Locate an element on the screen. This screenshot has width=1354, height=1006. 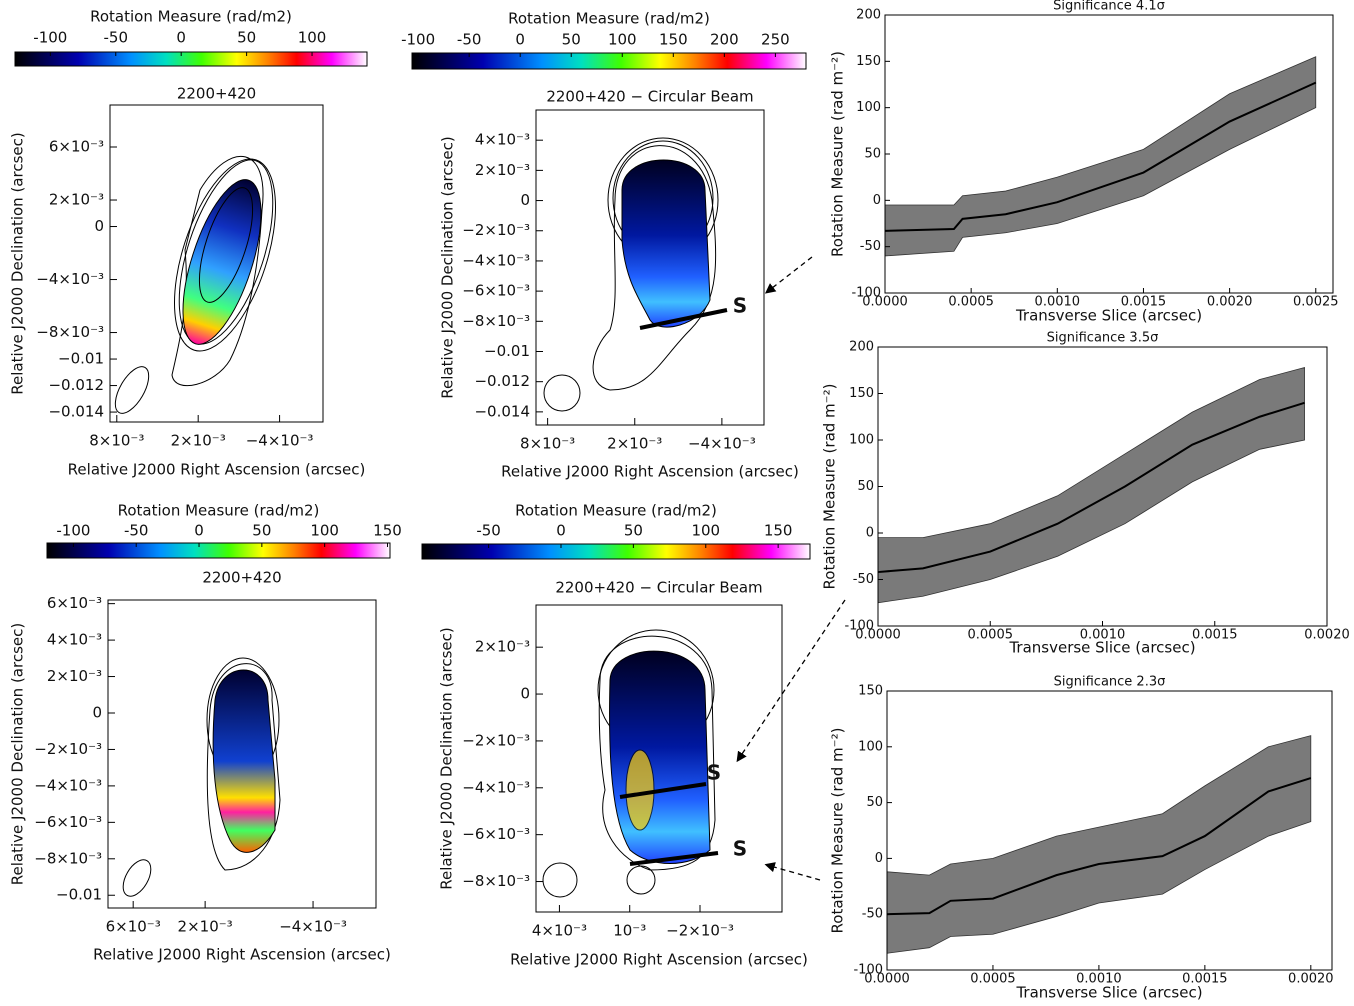
y-tick-label: −8×10⁻³ is located at coordinates (496, 881).